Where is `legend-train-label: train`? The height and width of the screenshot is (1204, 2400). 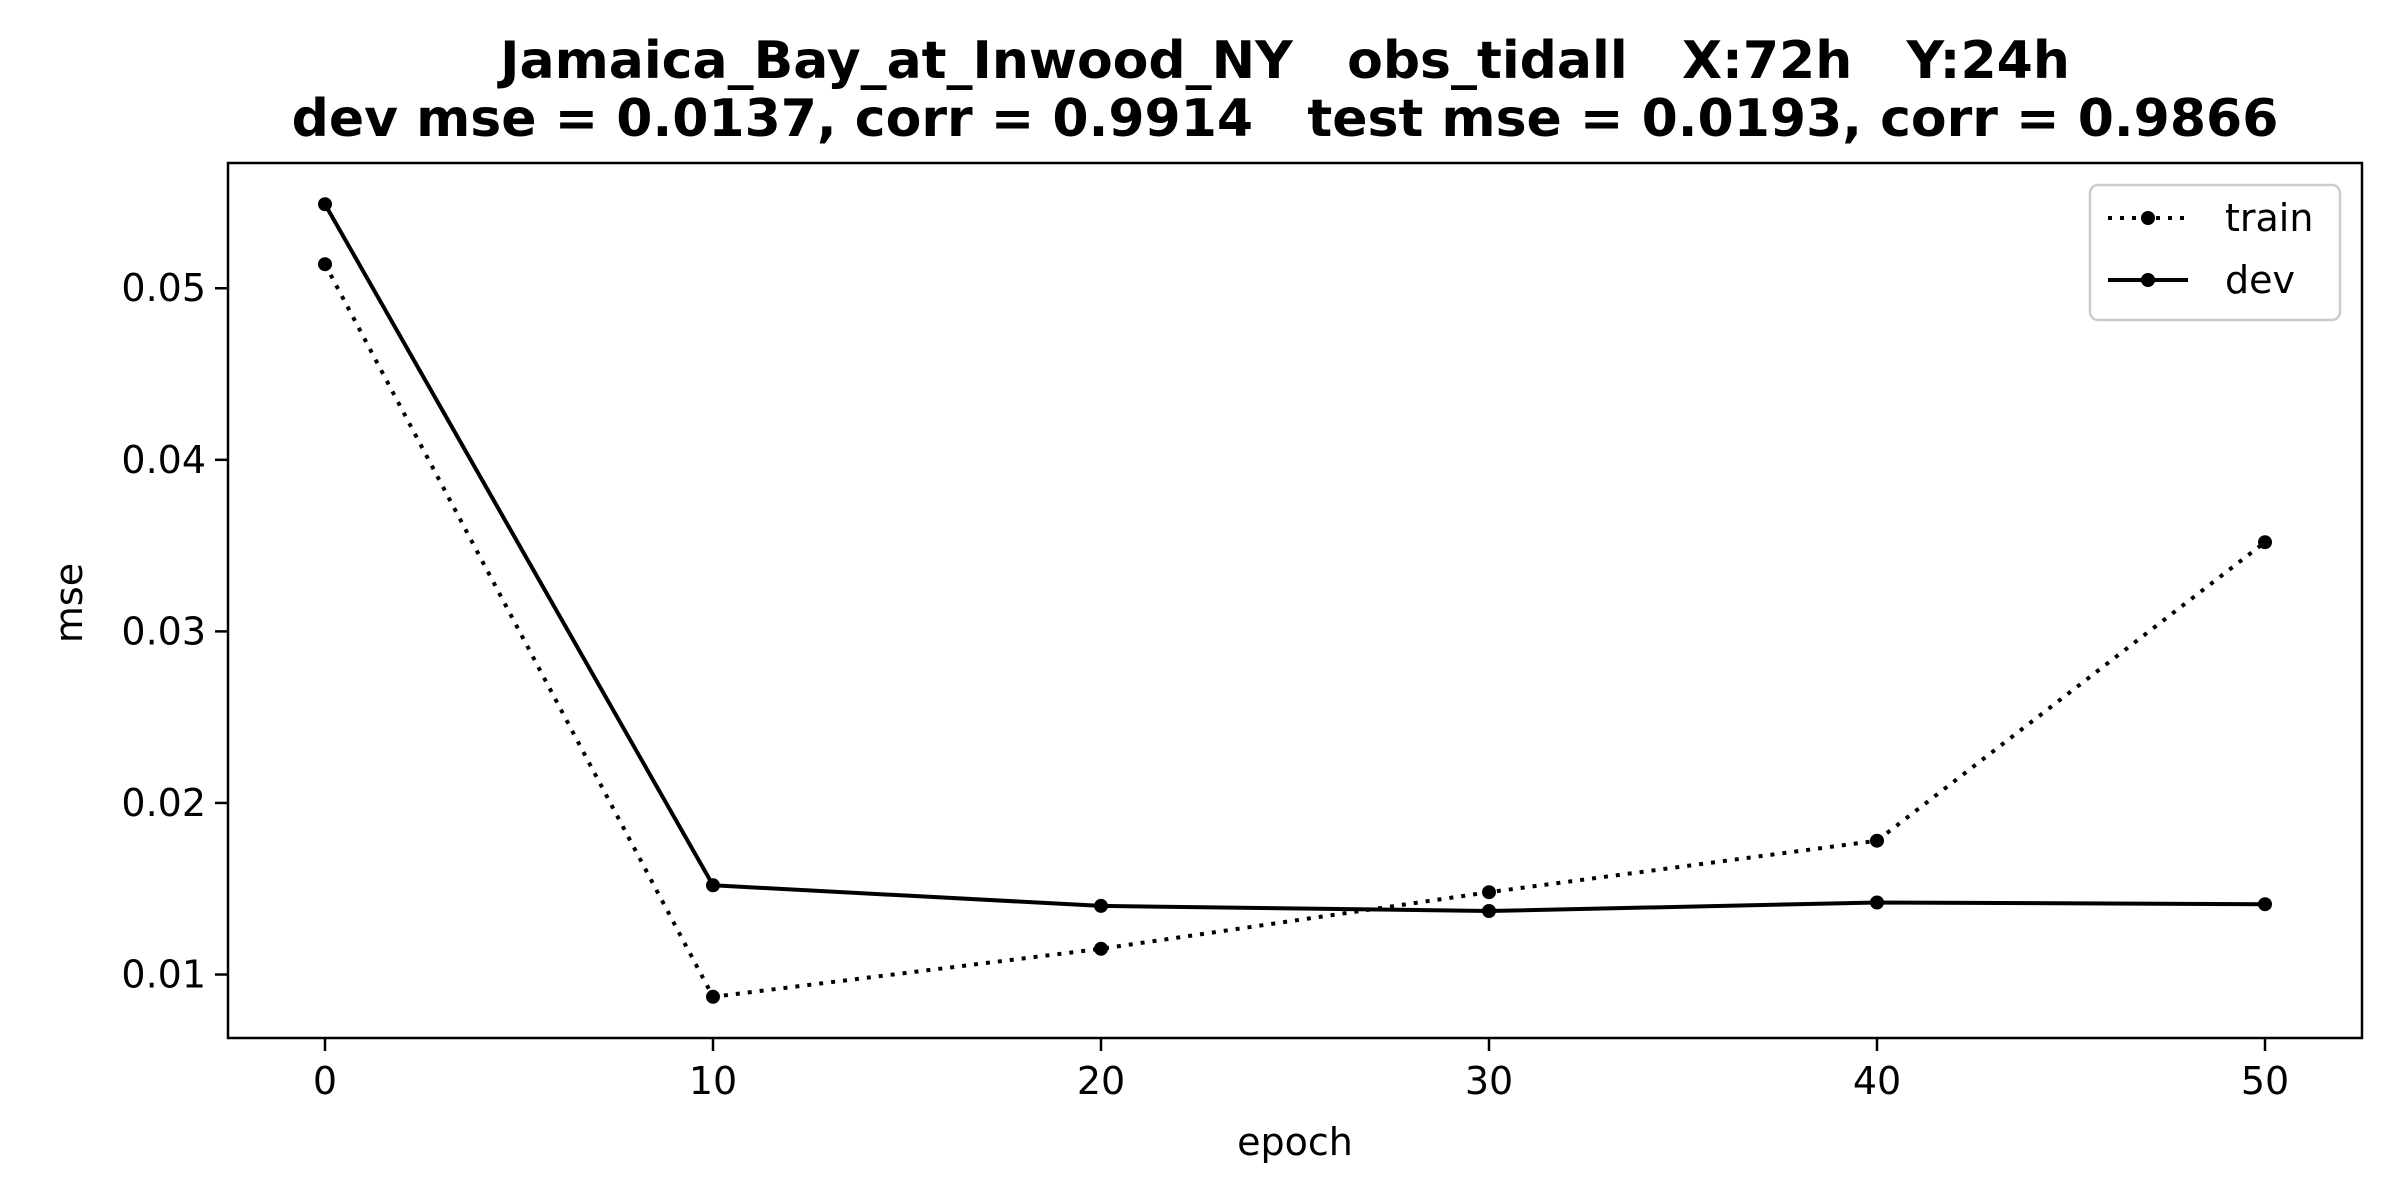 legend-train-label: train is located at coordinates (2269, 218).